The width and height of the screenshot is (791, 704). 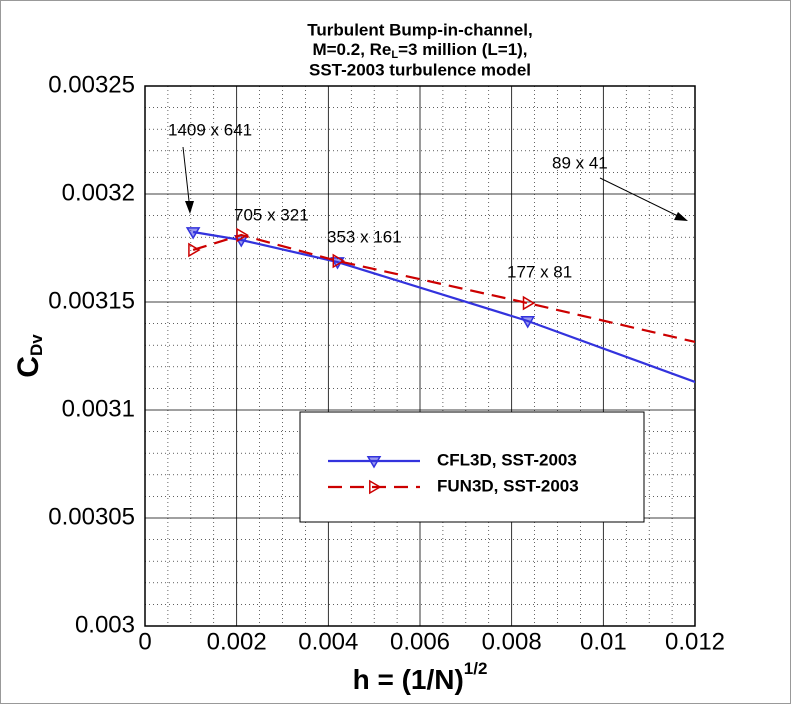 What do you see at coordinates (237, 641) in the screenshot?
I see `x-tick-label: 0.002` at bounding box center [237, 641].